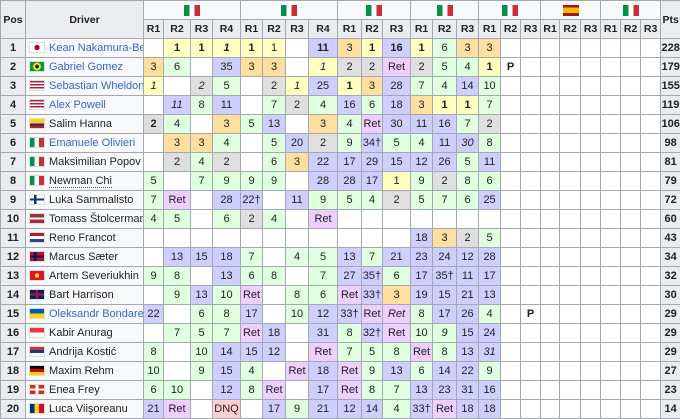 Image resolution: width=680 pixels, height=419 pixels. I want to click on result-cell: 31, so click(468, 390).